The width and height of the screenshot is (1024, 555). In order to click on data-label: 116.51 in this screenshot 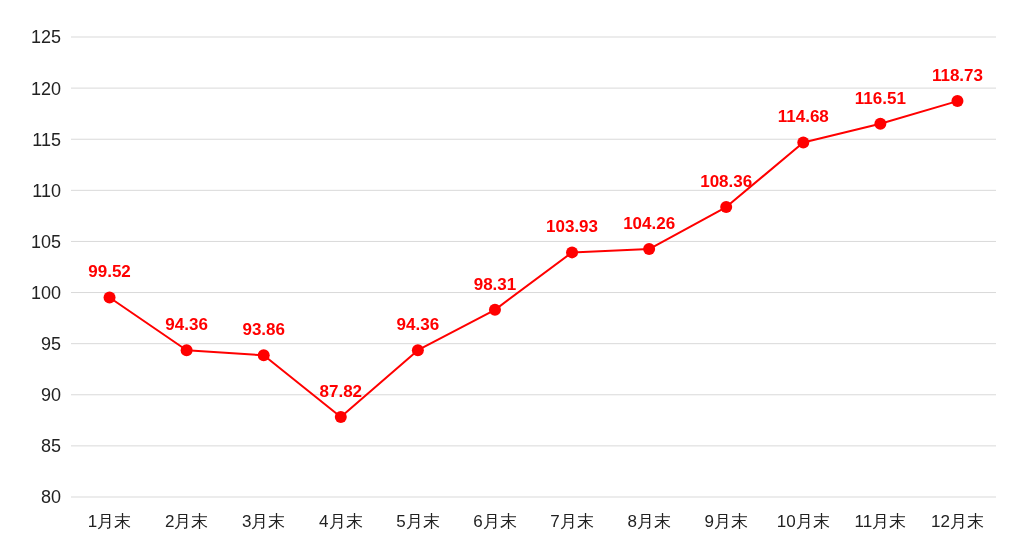, I will do `click(880, 98)`.